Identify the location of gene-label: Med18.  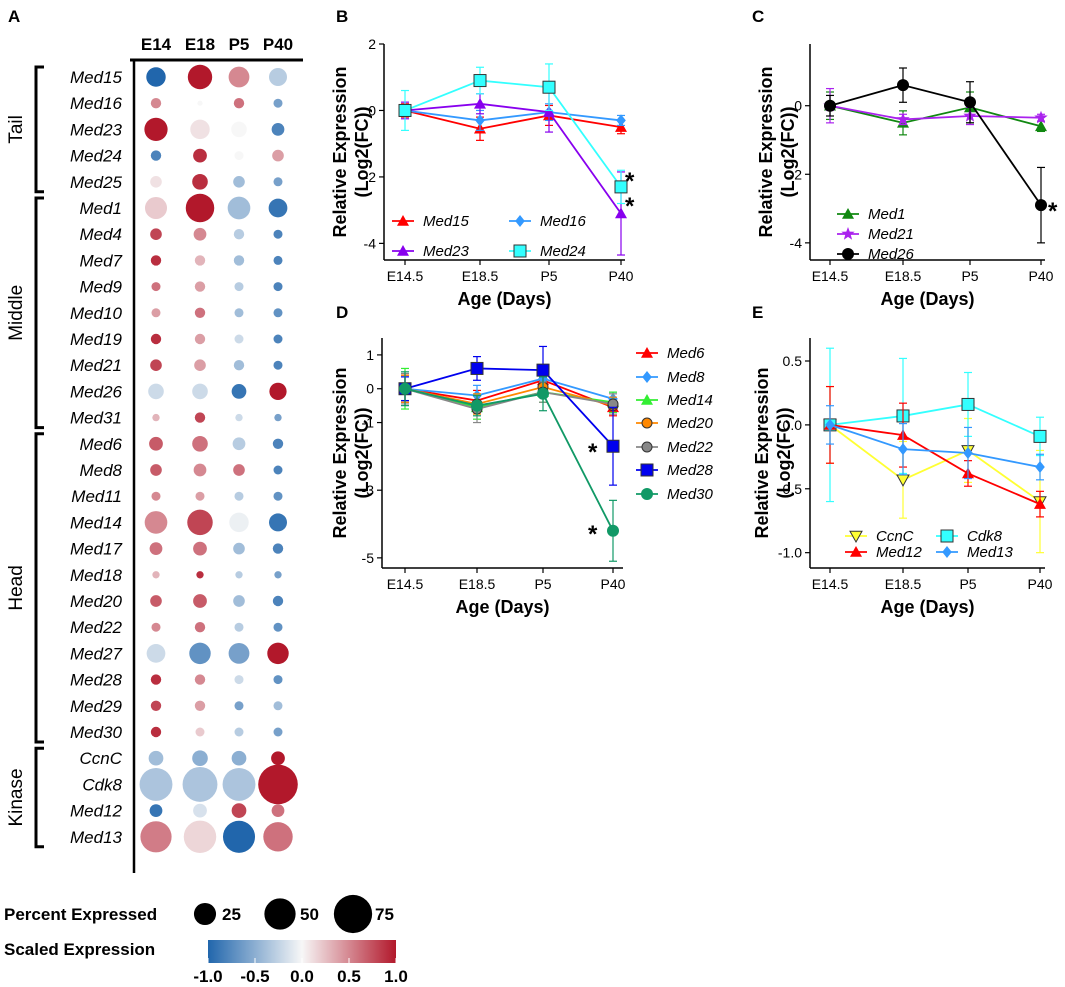
(96, 575).